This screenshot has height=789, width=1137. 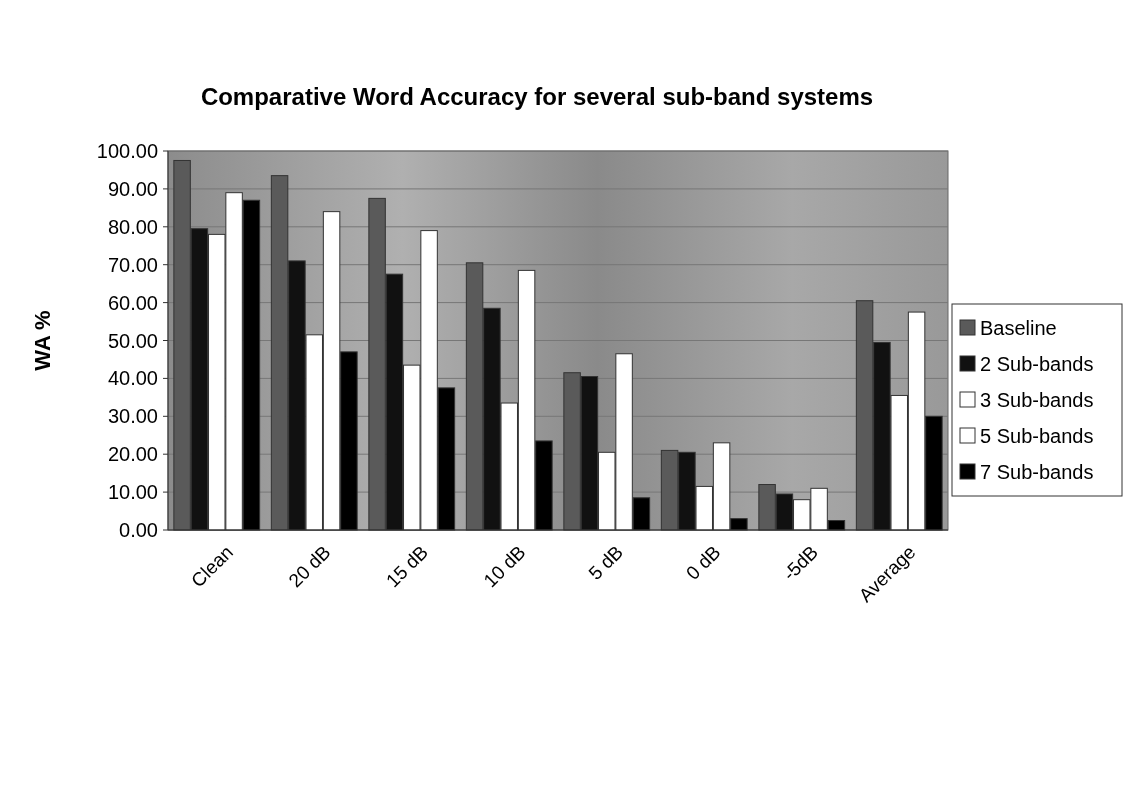 I want to click on x-tick-label: 0 dB, so click(x=703, y=562).